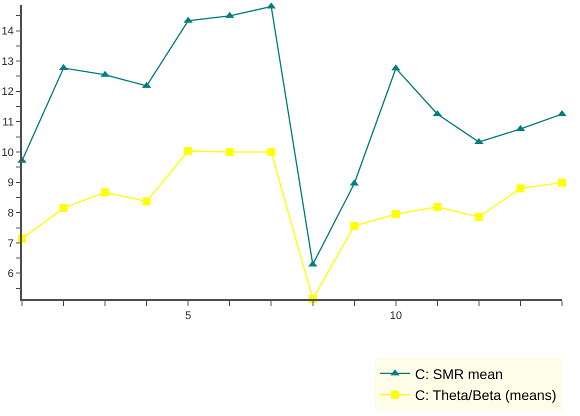  I want to click on y-tick-label: 13, so click(8, 62).